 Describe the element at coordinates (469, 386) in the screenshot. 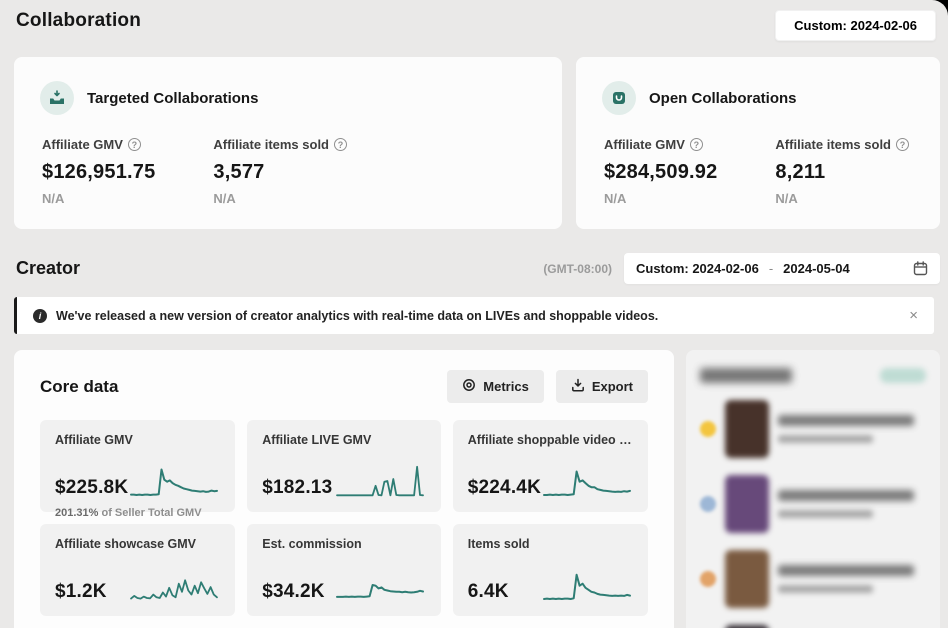

I see `metrics-gear-icon` at that location.